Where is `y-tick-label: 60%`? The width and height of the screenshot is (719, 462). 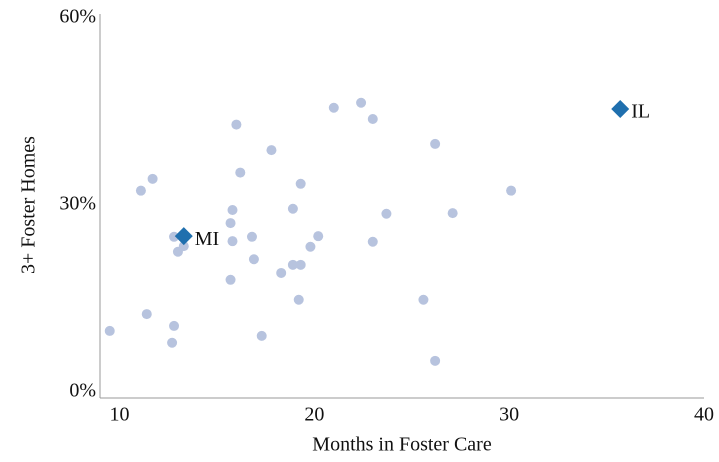
y-tick-label: 60% is located at coordinates (77, 17).